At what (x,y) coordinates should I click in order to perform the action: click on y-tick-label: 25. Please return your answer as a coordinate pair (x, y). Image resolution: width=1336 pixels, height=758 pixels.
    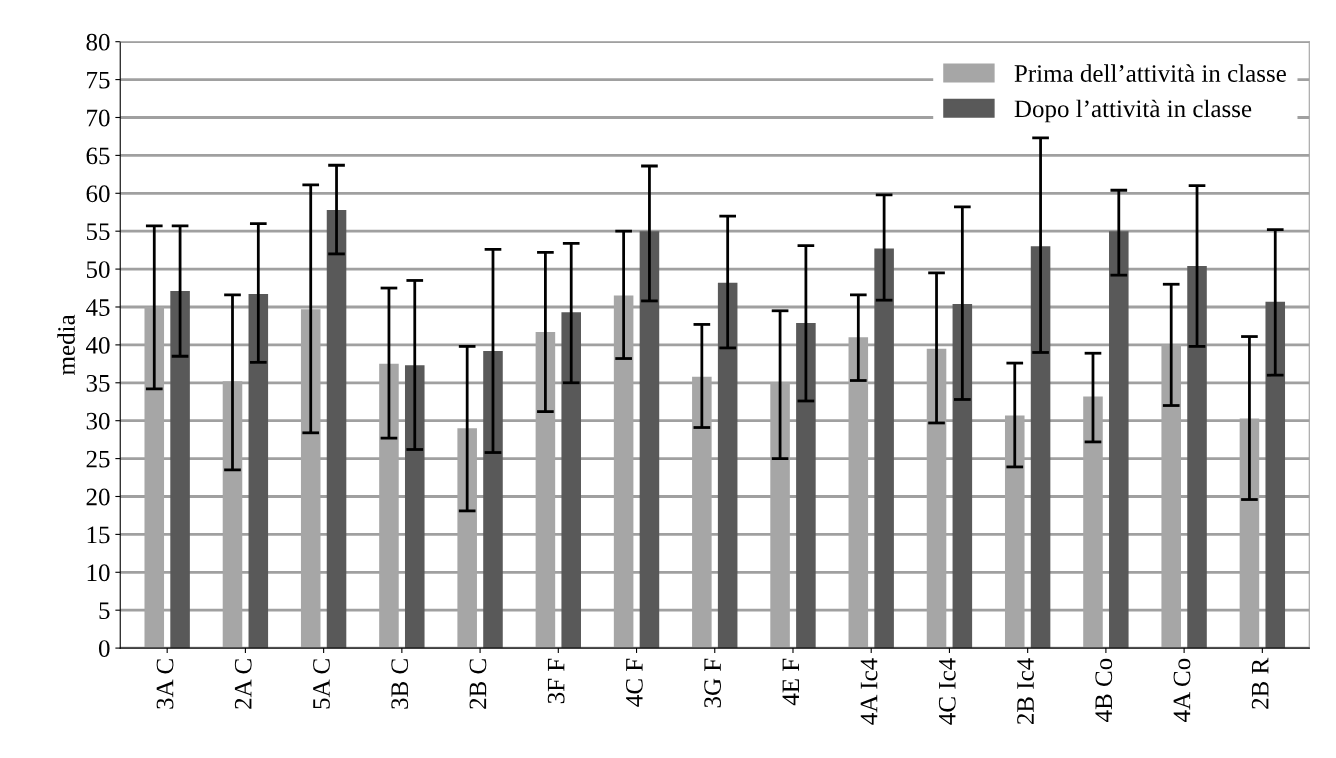
    Looking at the image, I should click on (98, 459).